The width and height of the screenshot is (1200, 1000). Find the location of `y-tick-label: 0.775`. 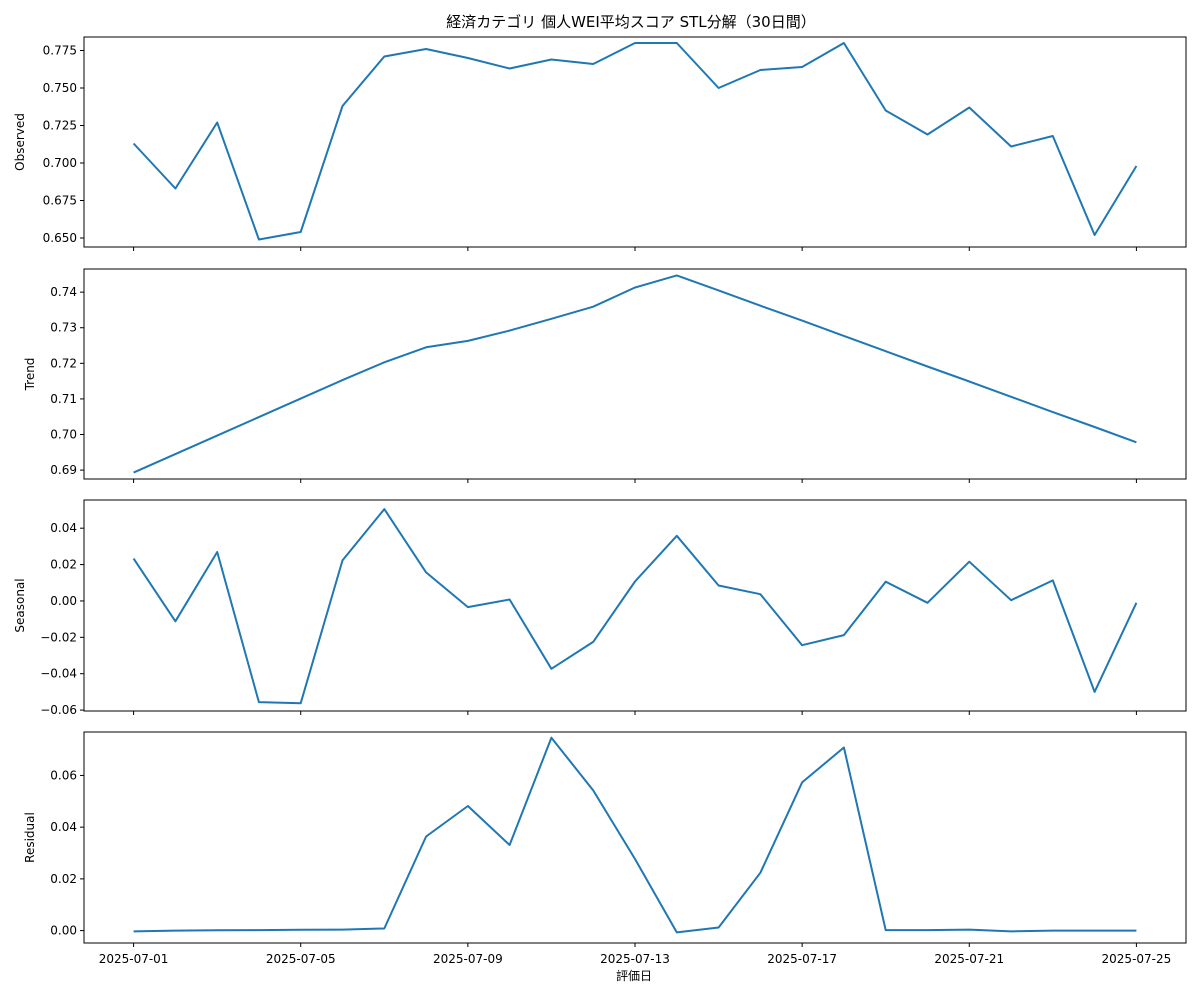

y-tick-label: 0.775 is located at coordinates (60, 51).